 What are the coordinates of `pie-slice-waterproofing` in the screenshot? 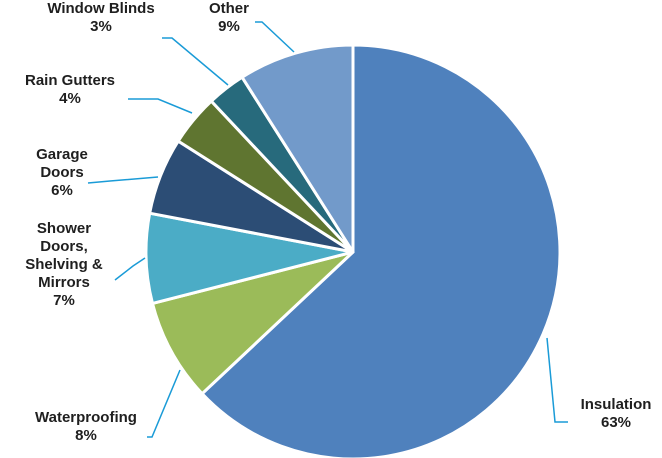 It's located at (253, 323).